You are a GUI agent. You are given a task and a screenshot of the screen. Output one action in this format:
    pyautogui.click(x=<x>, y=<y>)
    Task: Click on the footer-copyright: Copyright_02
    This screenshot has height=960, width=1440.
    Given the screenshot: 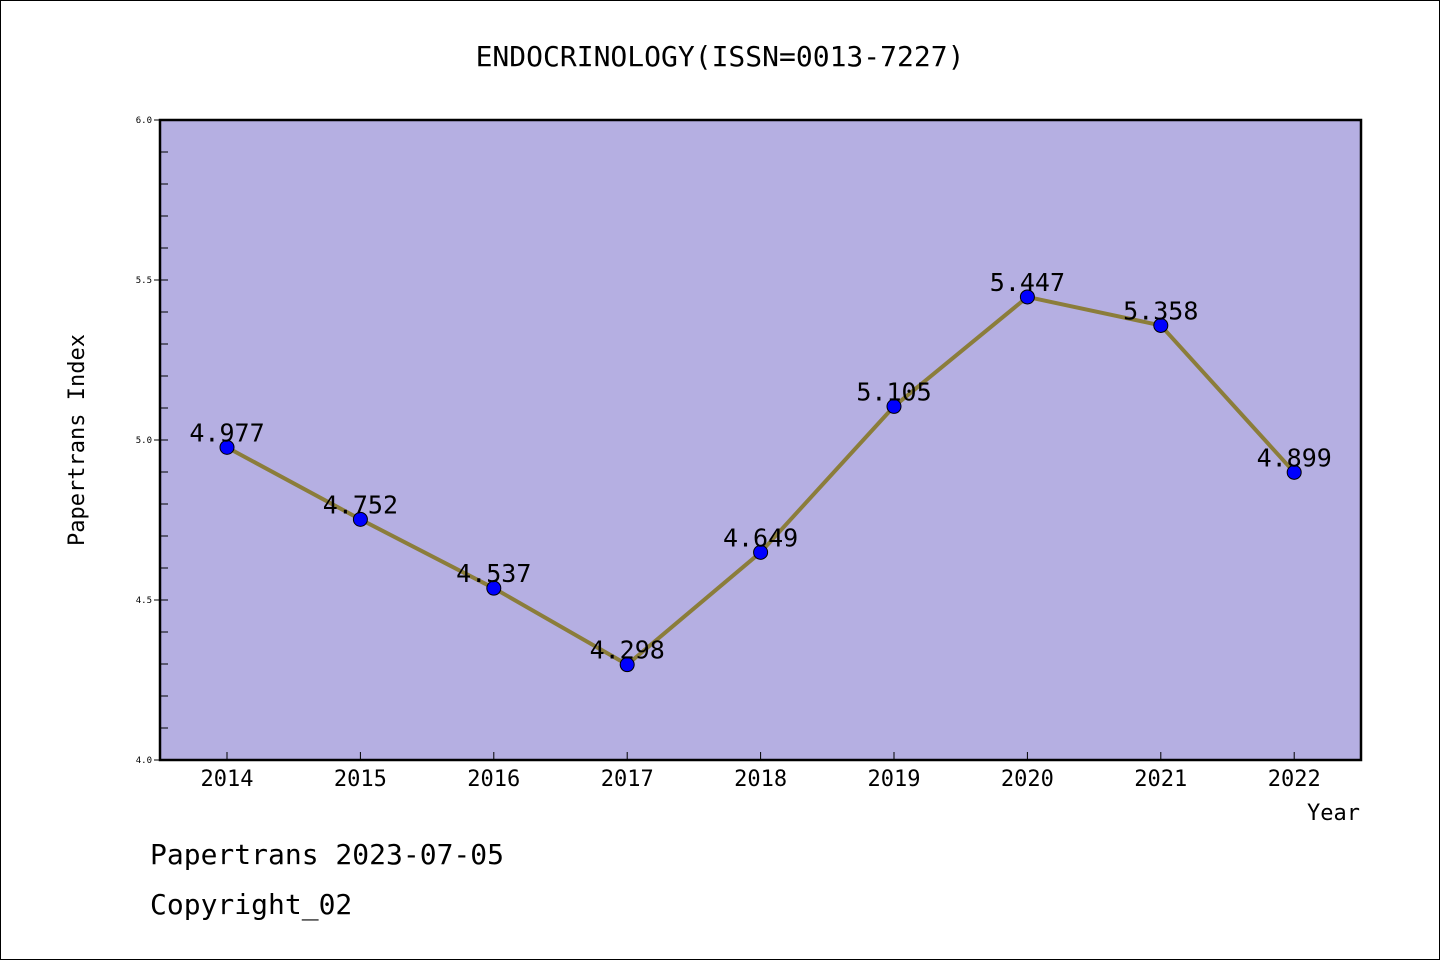 What is the action you would take?
    pyautogui.click(x=251, y=905)
    